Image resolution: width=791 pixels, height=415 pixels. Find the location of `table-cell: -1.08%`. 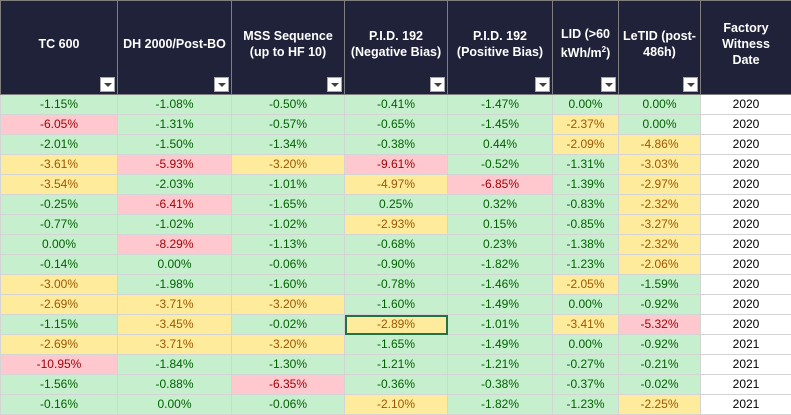

table-cell: -1.08% is located at coordinates (175, 105).